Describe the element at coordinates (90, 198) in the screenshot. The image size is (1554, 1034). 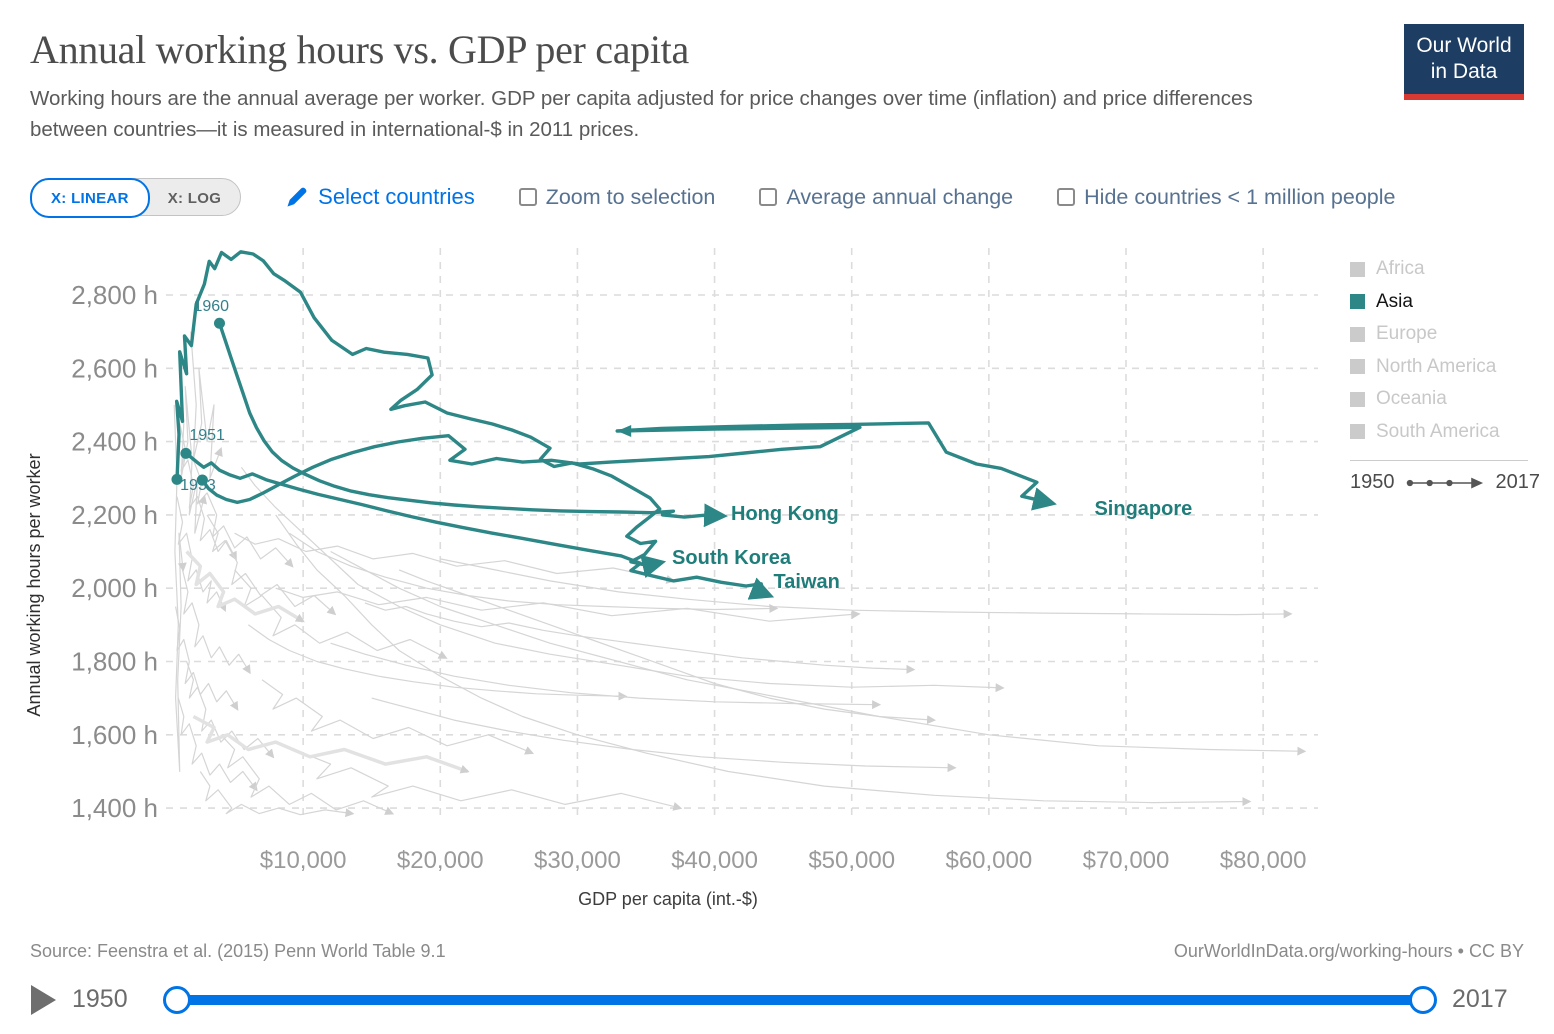
I see `x-linear-button: X: LINEAR` at that location.